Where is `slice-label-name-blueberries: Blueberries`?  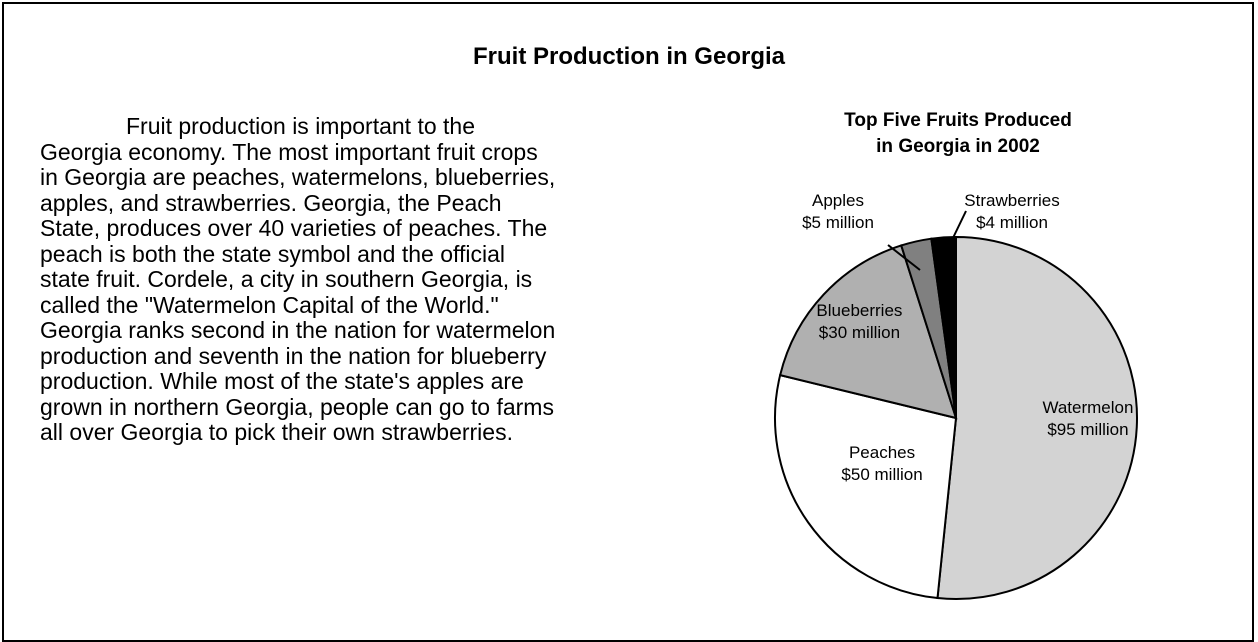
slice-label-name-blueberries: Blueberries is located at coordinates (859, 310).